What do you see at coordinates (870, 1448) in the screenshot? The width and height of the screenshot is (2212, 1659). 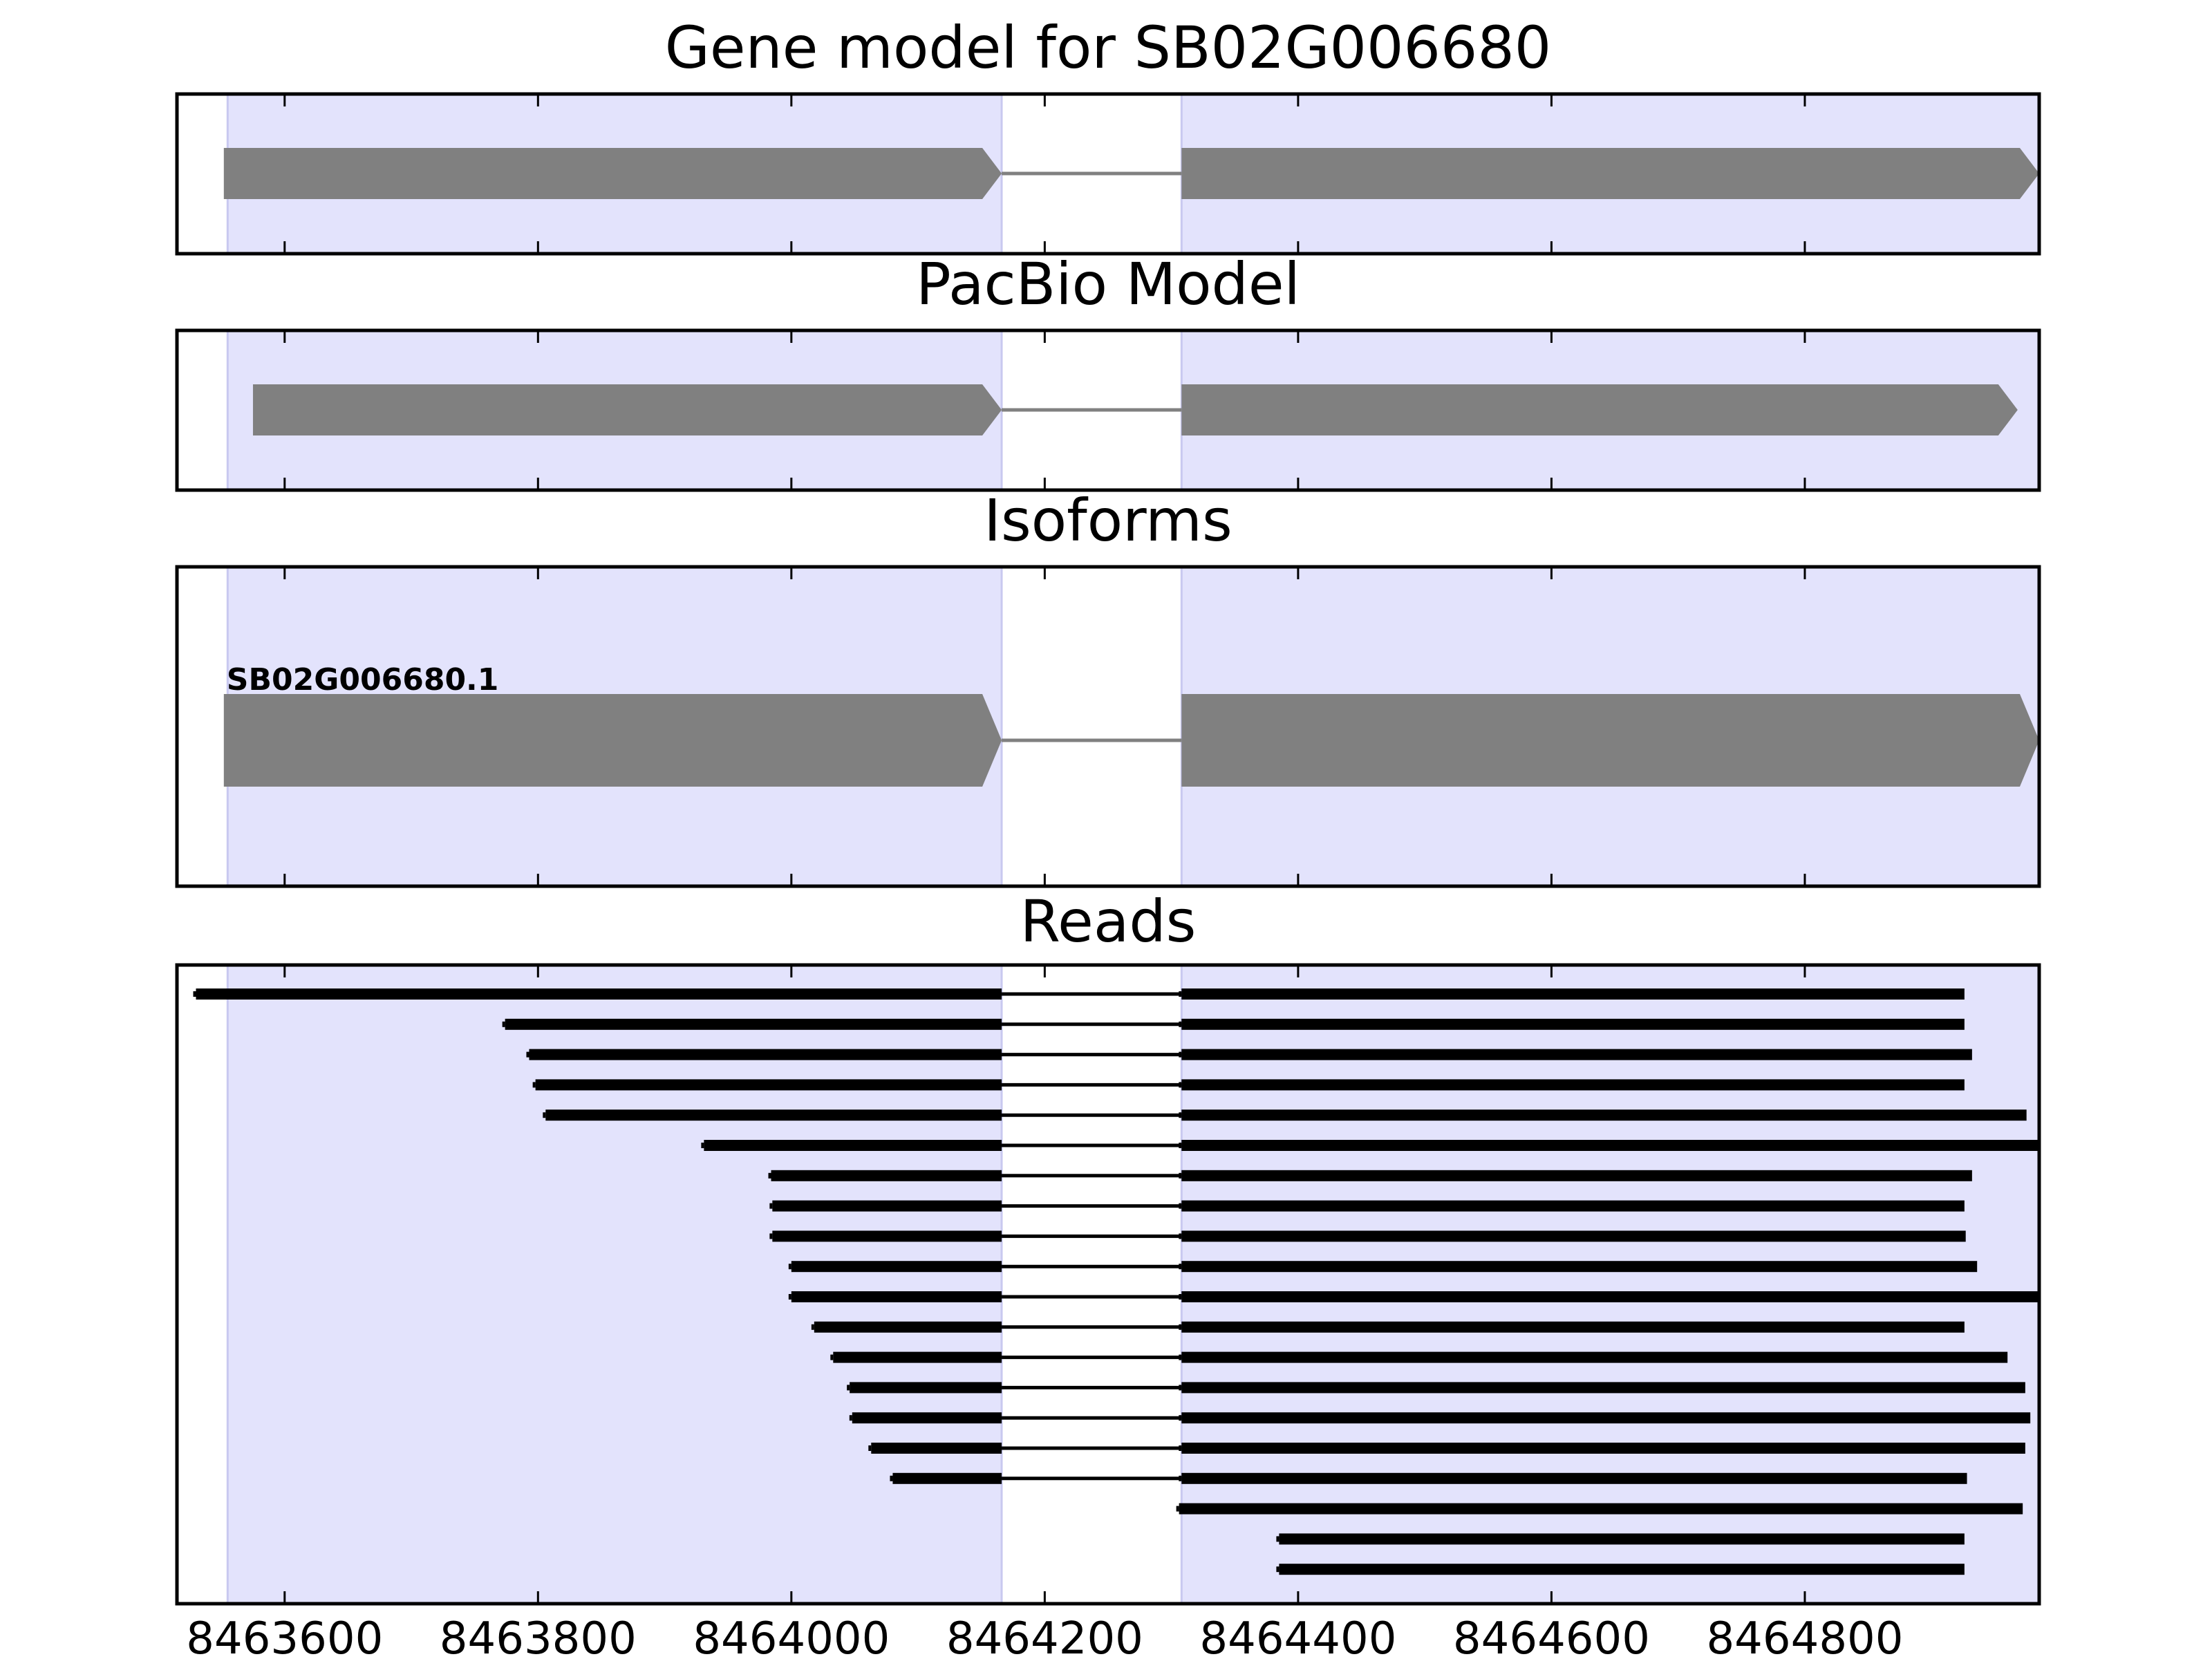 I see `read-16-segment-1-end` at bounding box center [870, 1448].